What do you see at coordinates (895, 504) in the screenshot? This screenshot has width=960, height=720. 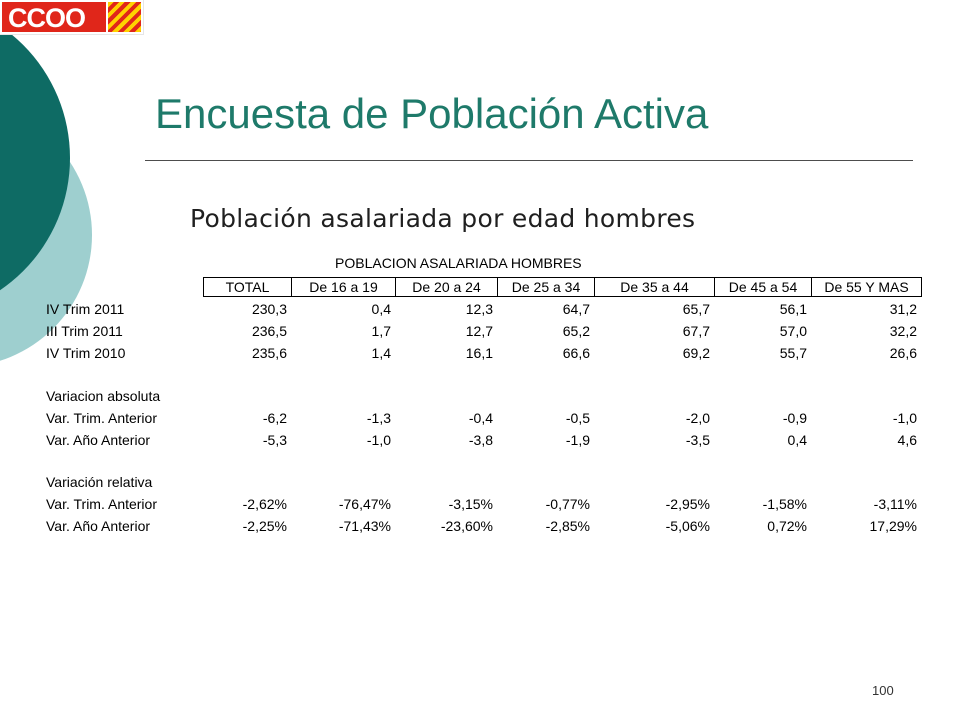 I see `table-cell: -3,11%` at bounding box center [895, 504].